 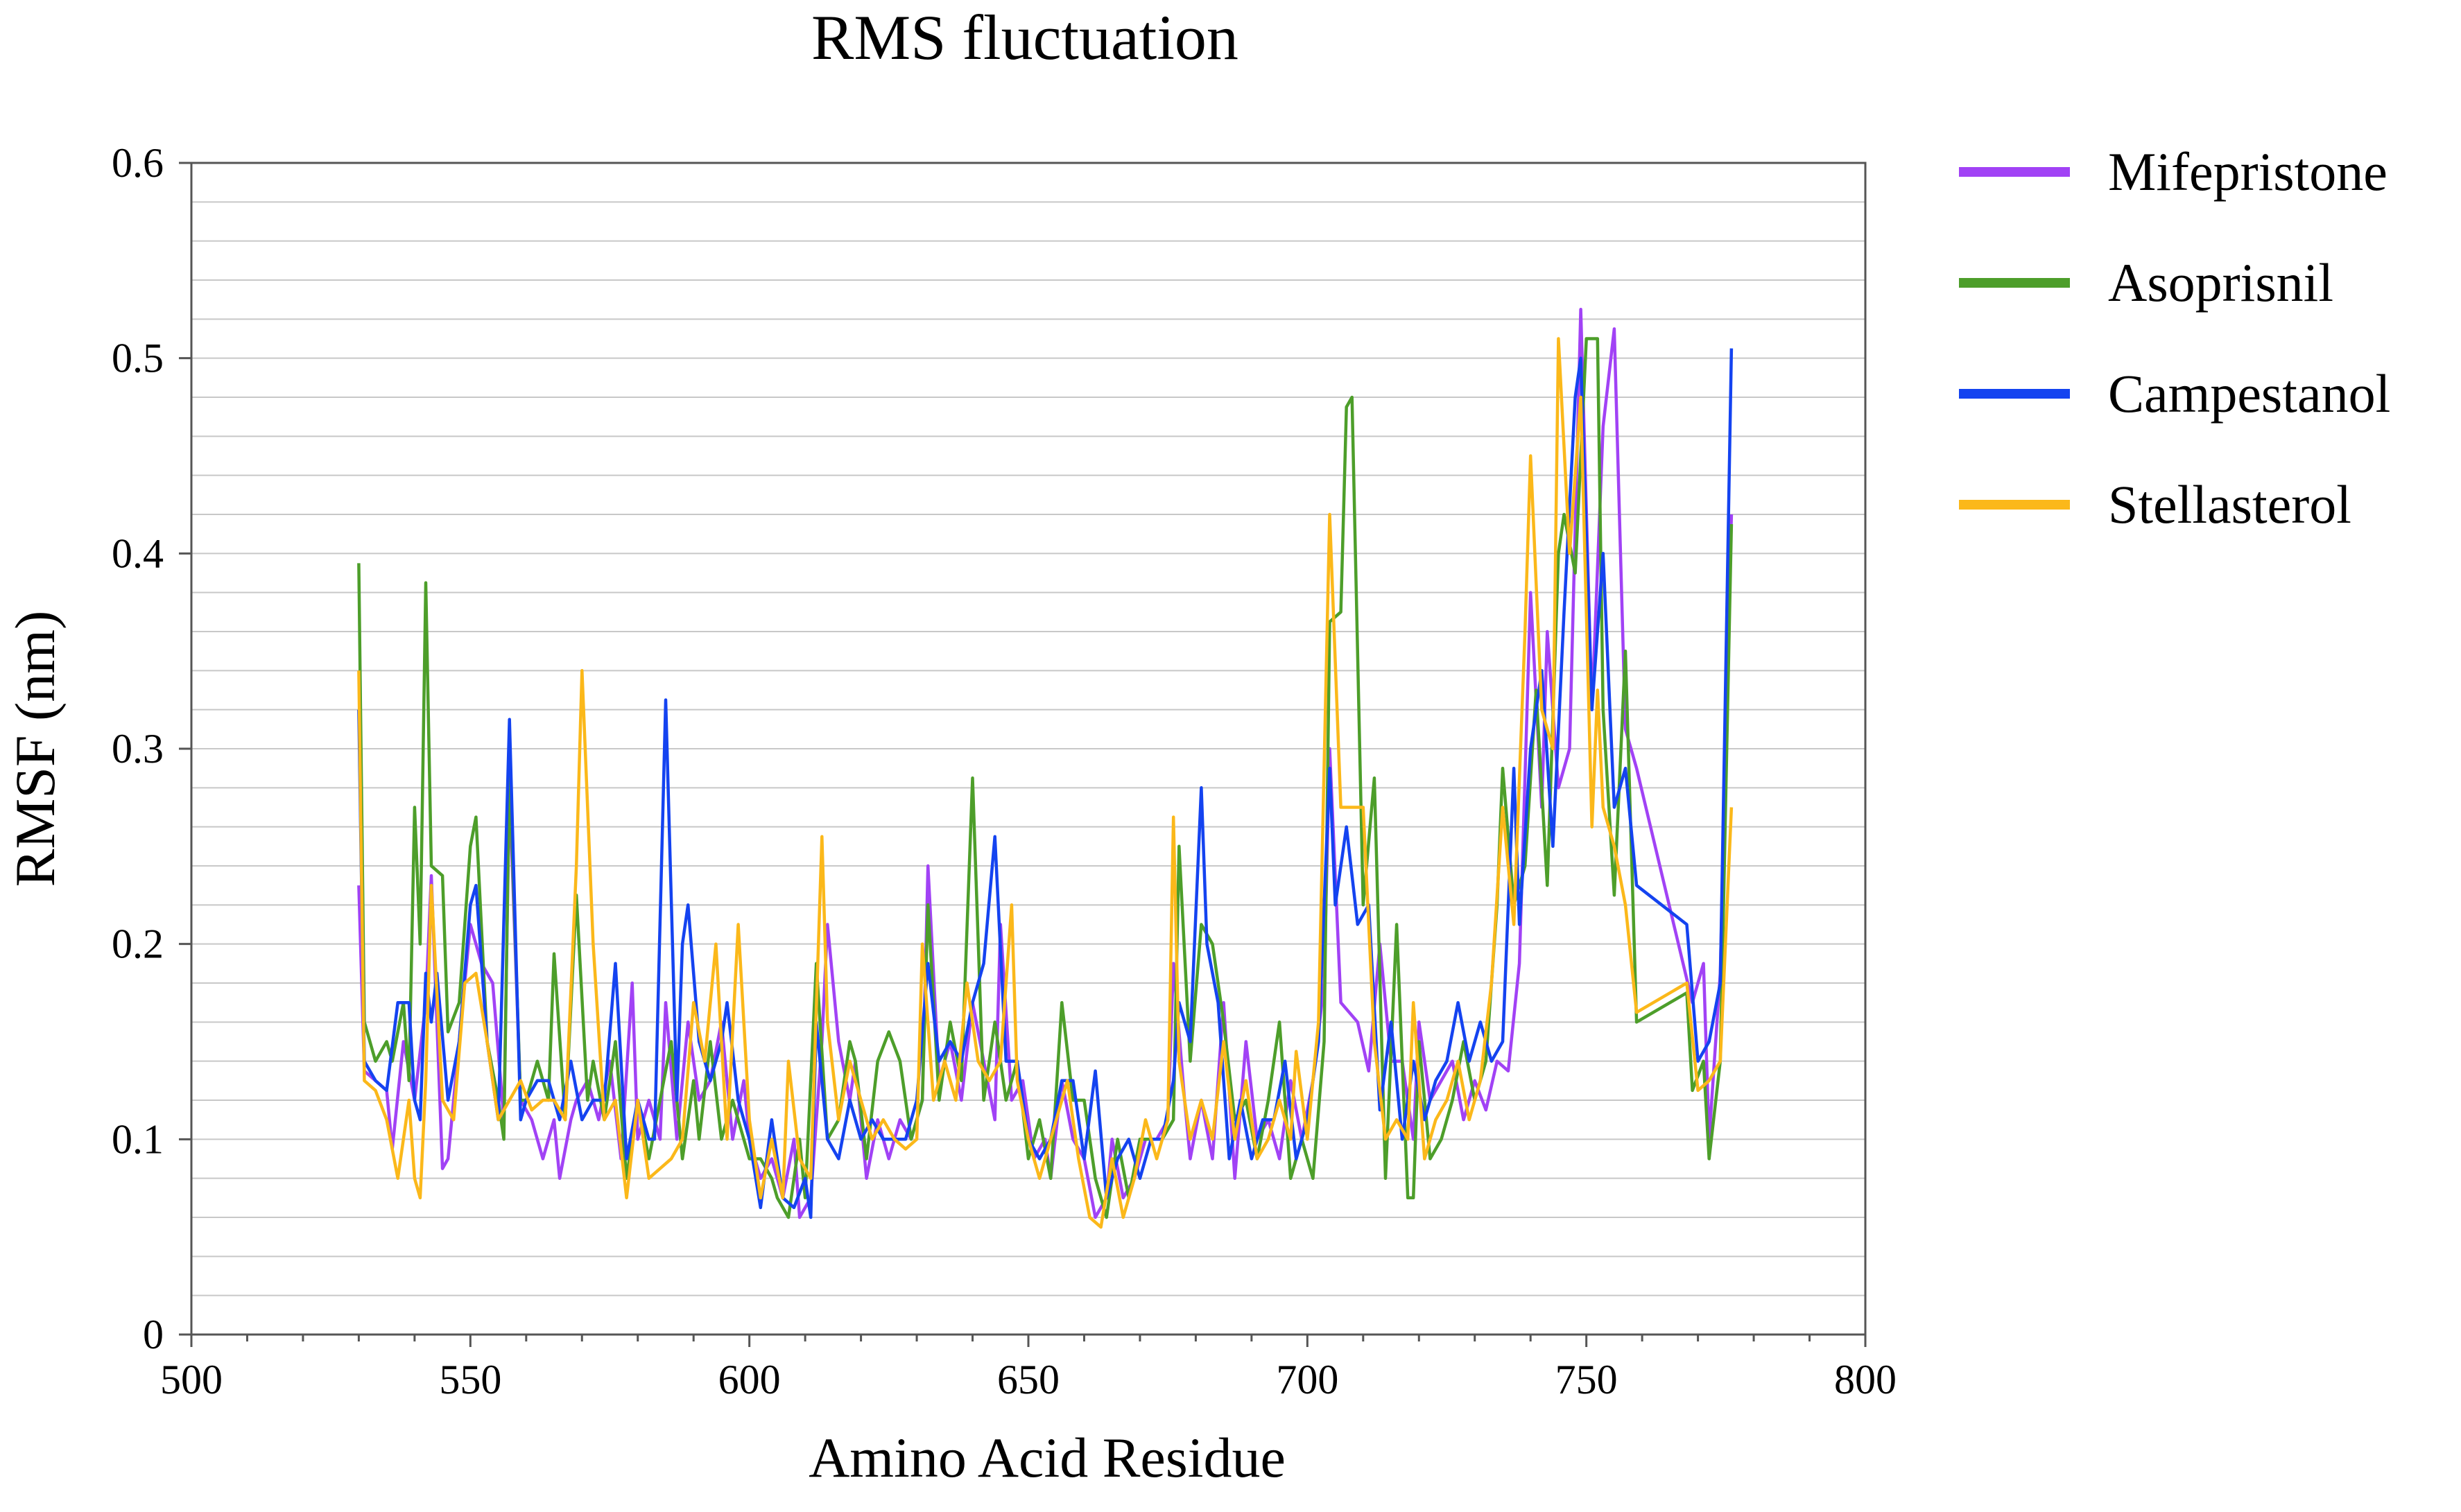 What do you see at coordinates (35, 749) in the screenshot?
I see `y-axis-label: RMSF (nm)` at bounding box center [35, 749].